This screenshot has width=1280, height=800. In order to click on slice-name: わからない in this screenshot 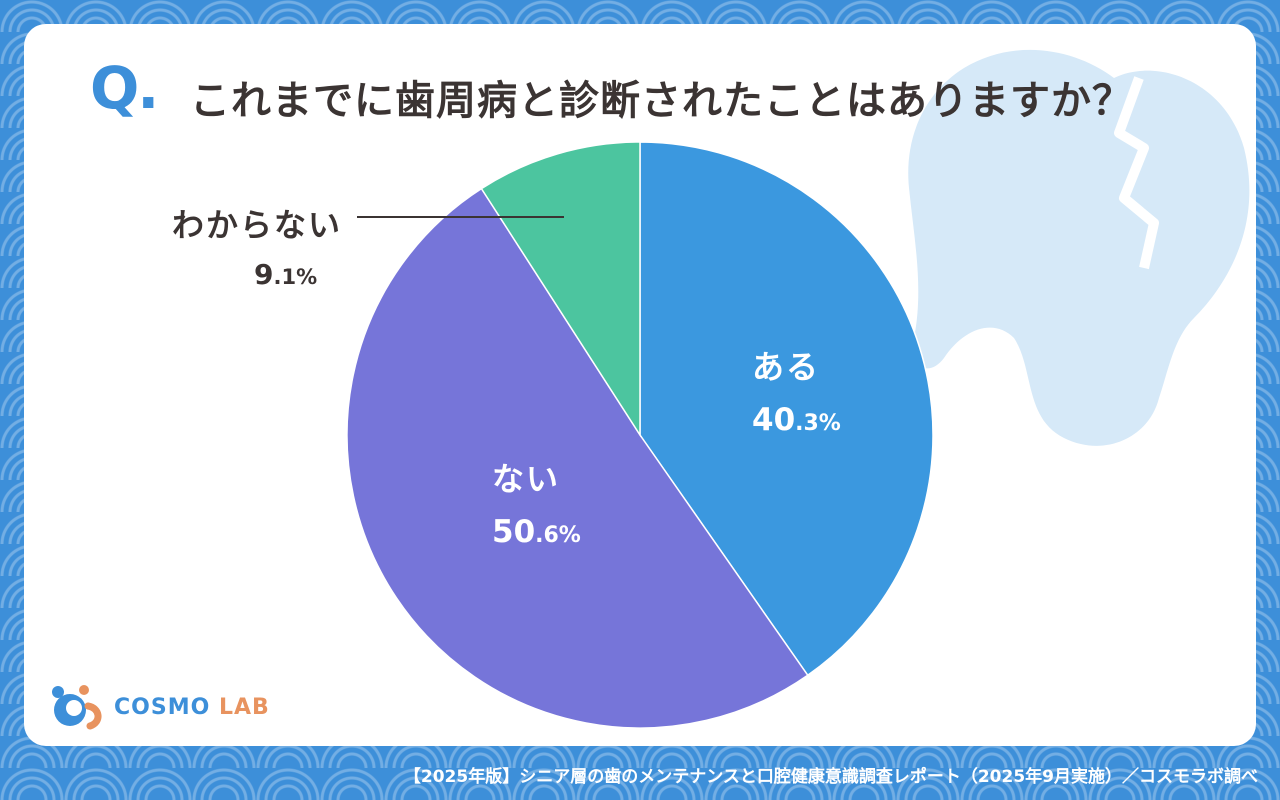, I will do `click(257, 225)`.